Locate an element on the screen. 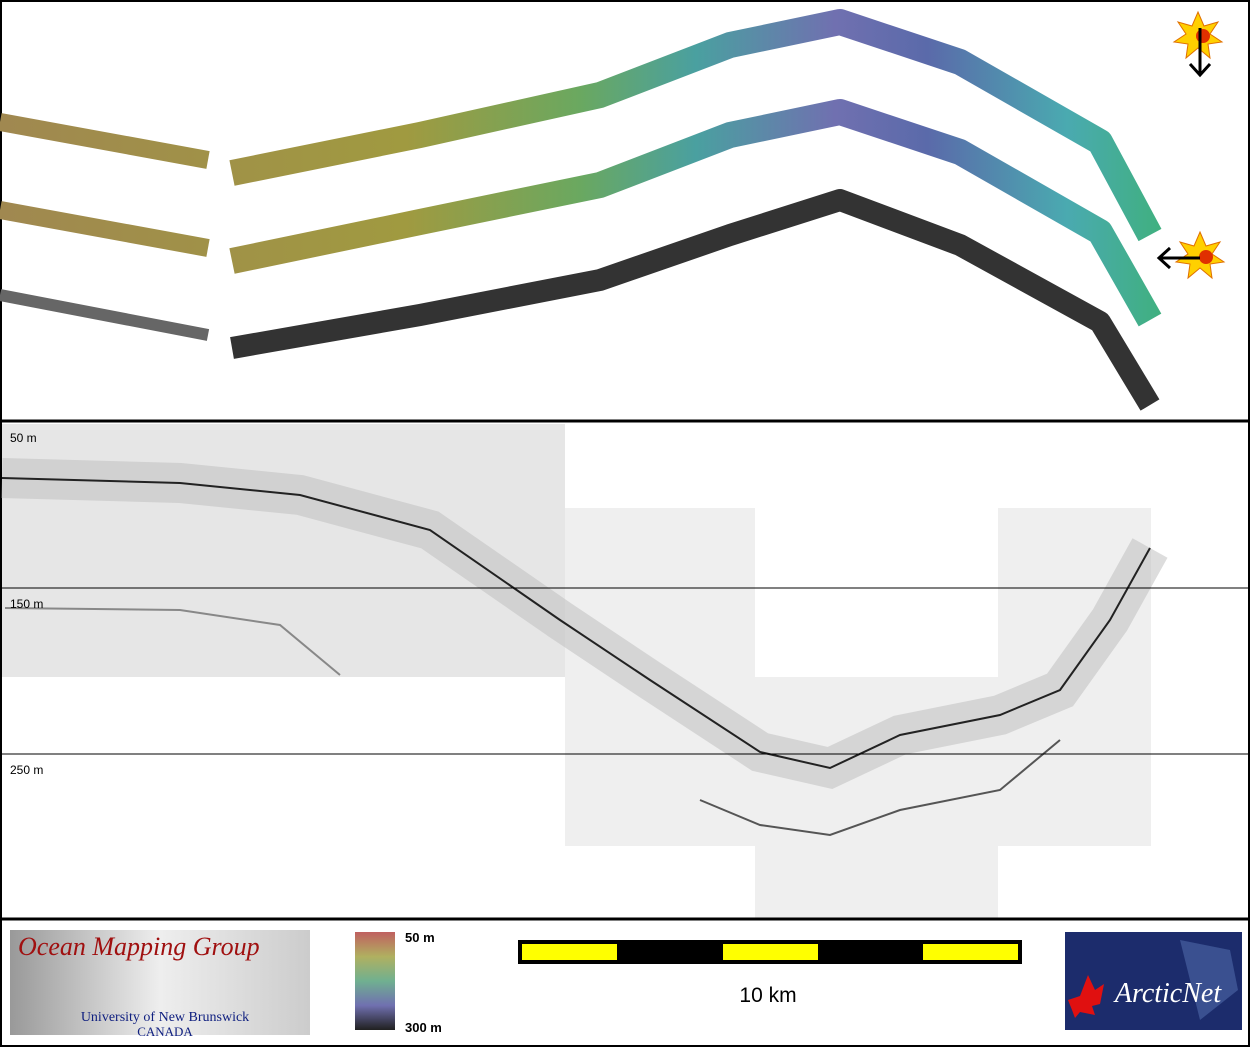 This screenshot has height=1047, width=1250. scale-label: 10 km is located at coordinates (767, 995).